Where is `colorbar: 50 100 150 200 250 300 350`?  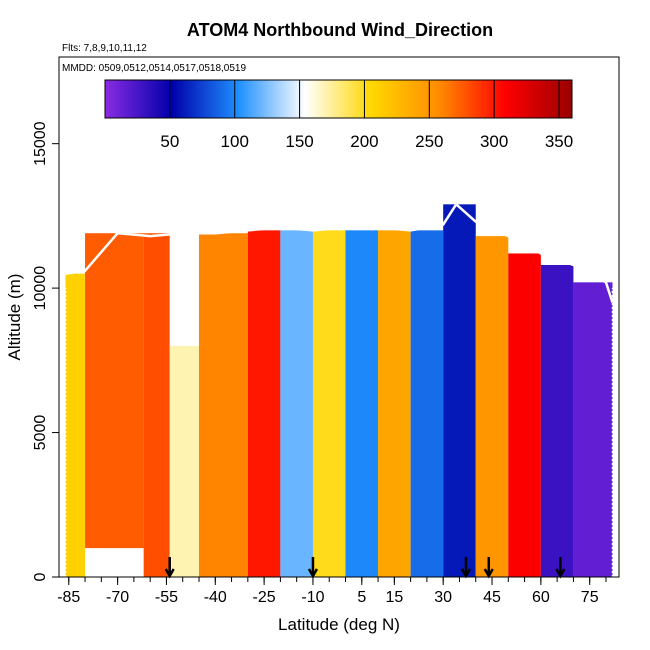
colorbar: 50 100 150 200 250 300 350 is located at coordinates (338, 115).